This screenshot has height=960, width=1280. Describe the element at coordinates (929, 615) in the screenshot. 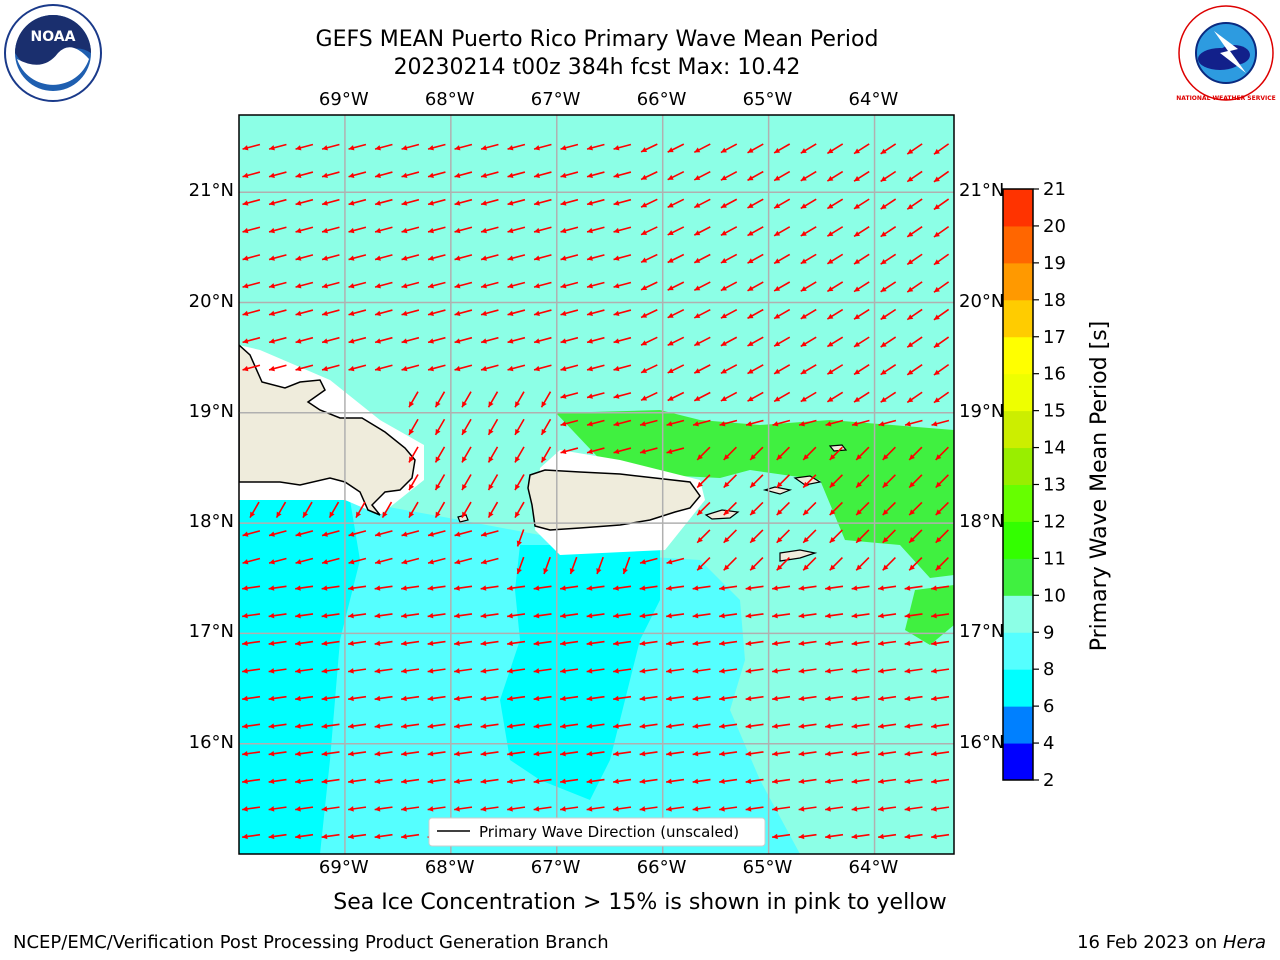

I see `period-field-10-south` at that location.